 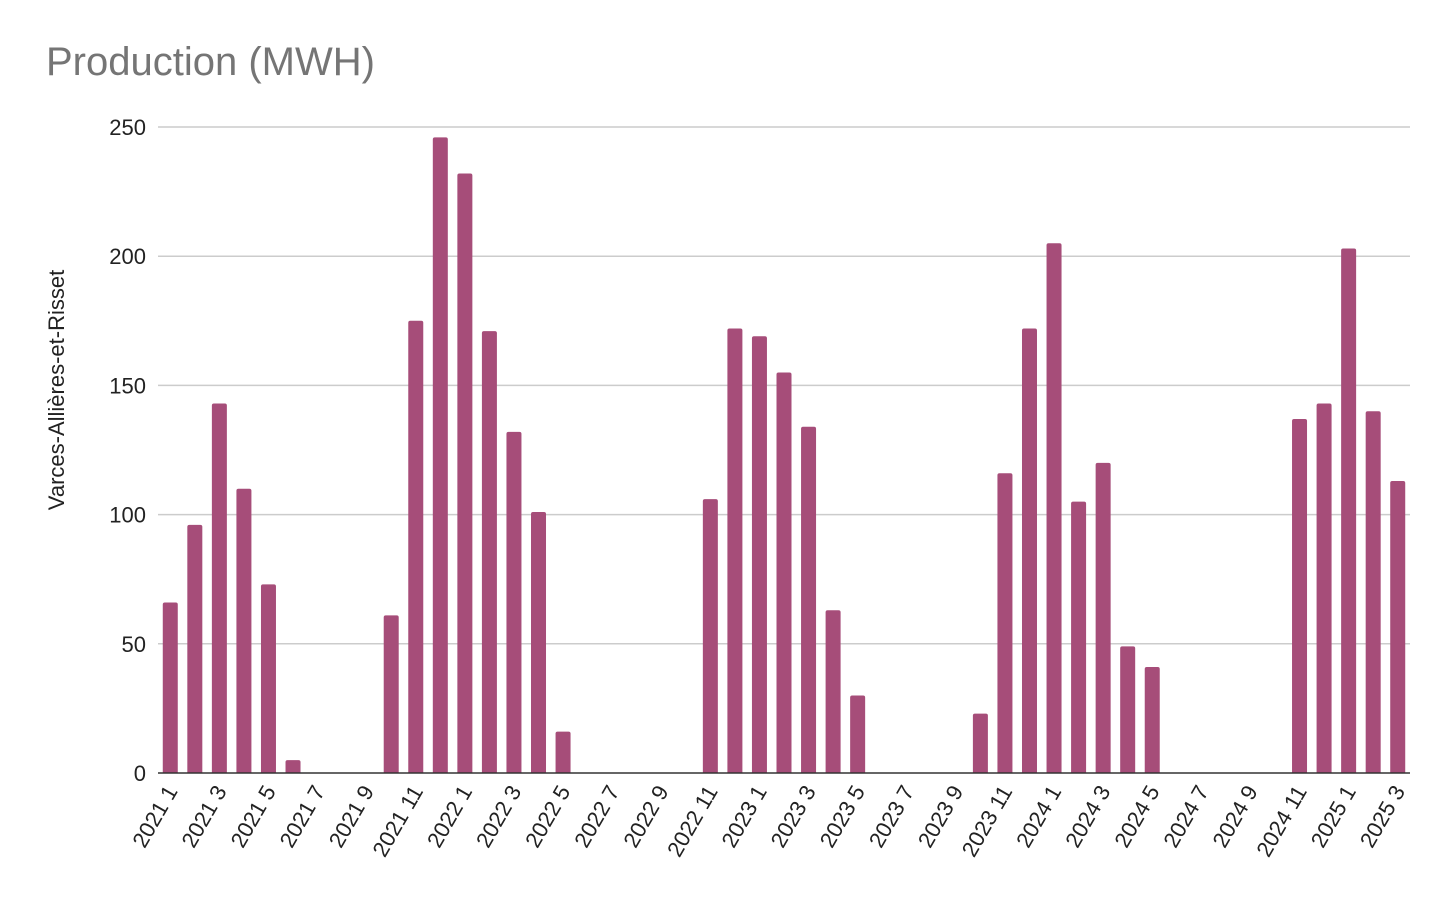 I want to click on y-tick-label: 250, so click(x=127, y=127).